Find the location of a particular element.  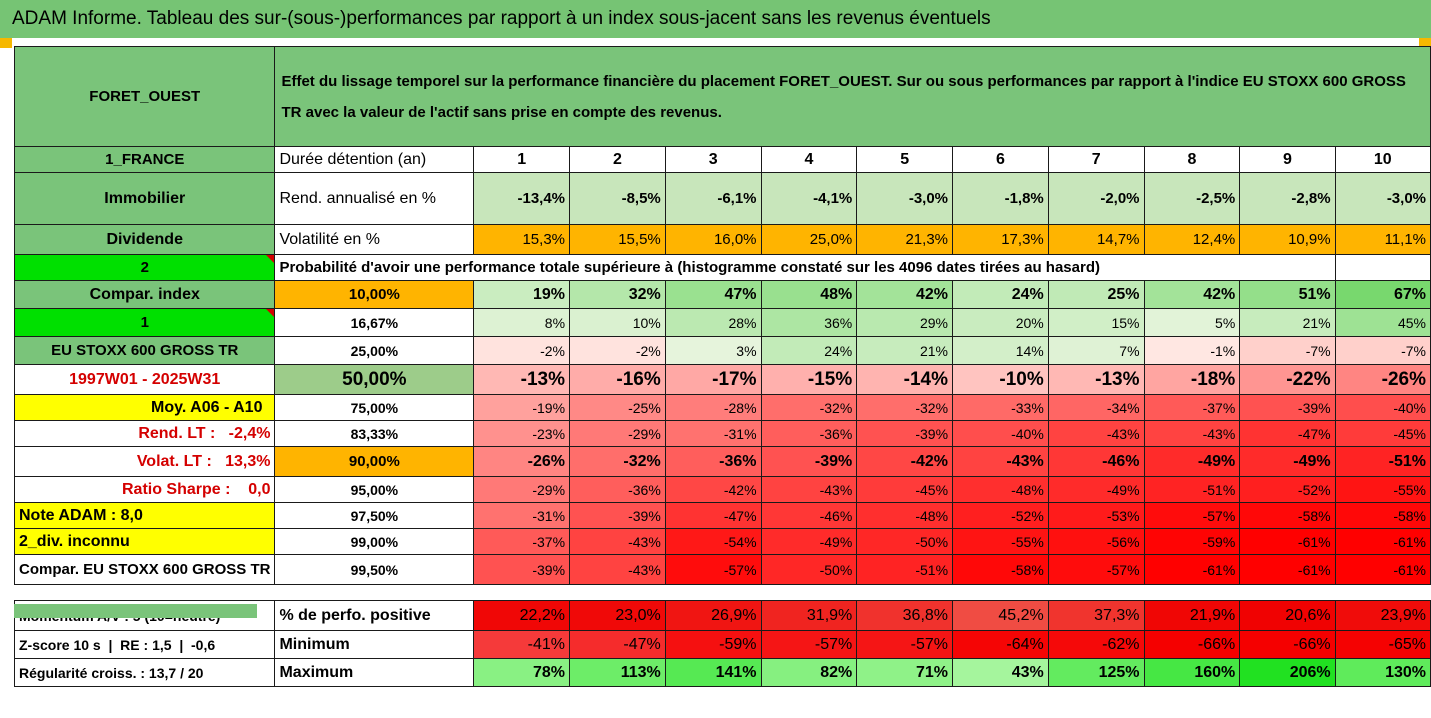

return-value: -6,1% is located at coordinates (713, 198).